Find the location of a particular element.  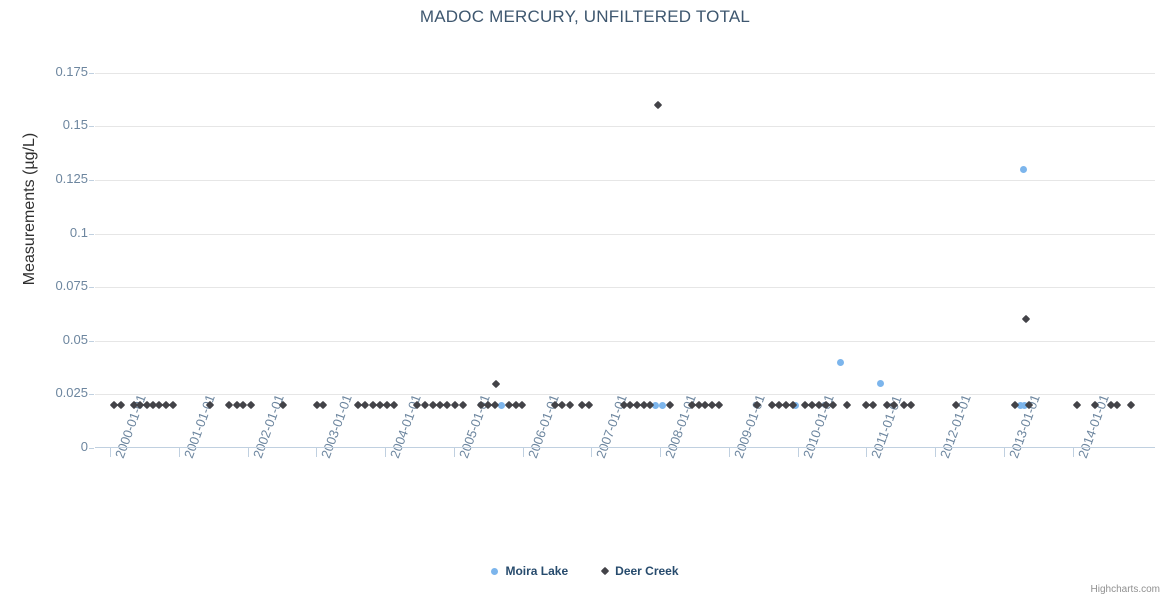

y-axis-tick-label: 0 is located at coordinates (84, 446).